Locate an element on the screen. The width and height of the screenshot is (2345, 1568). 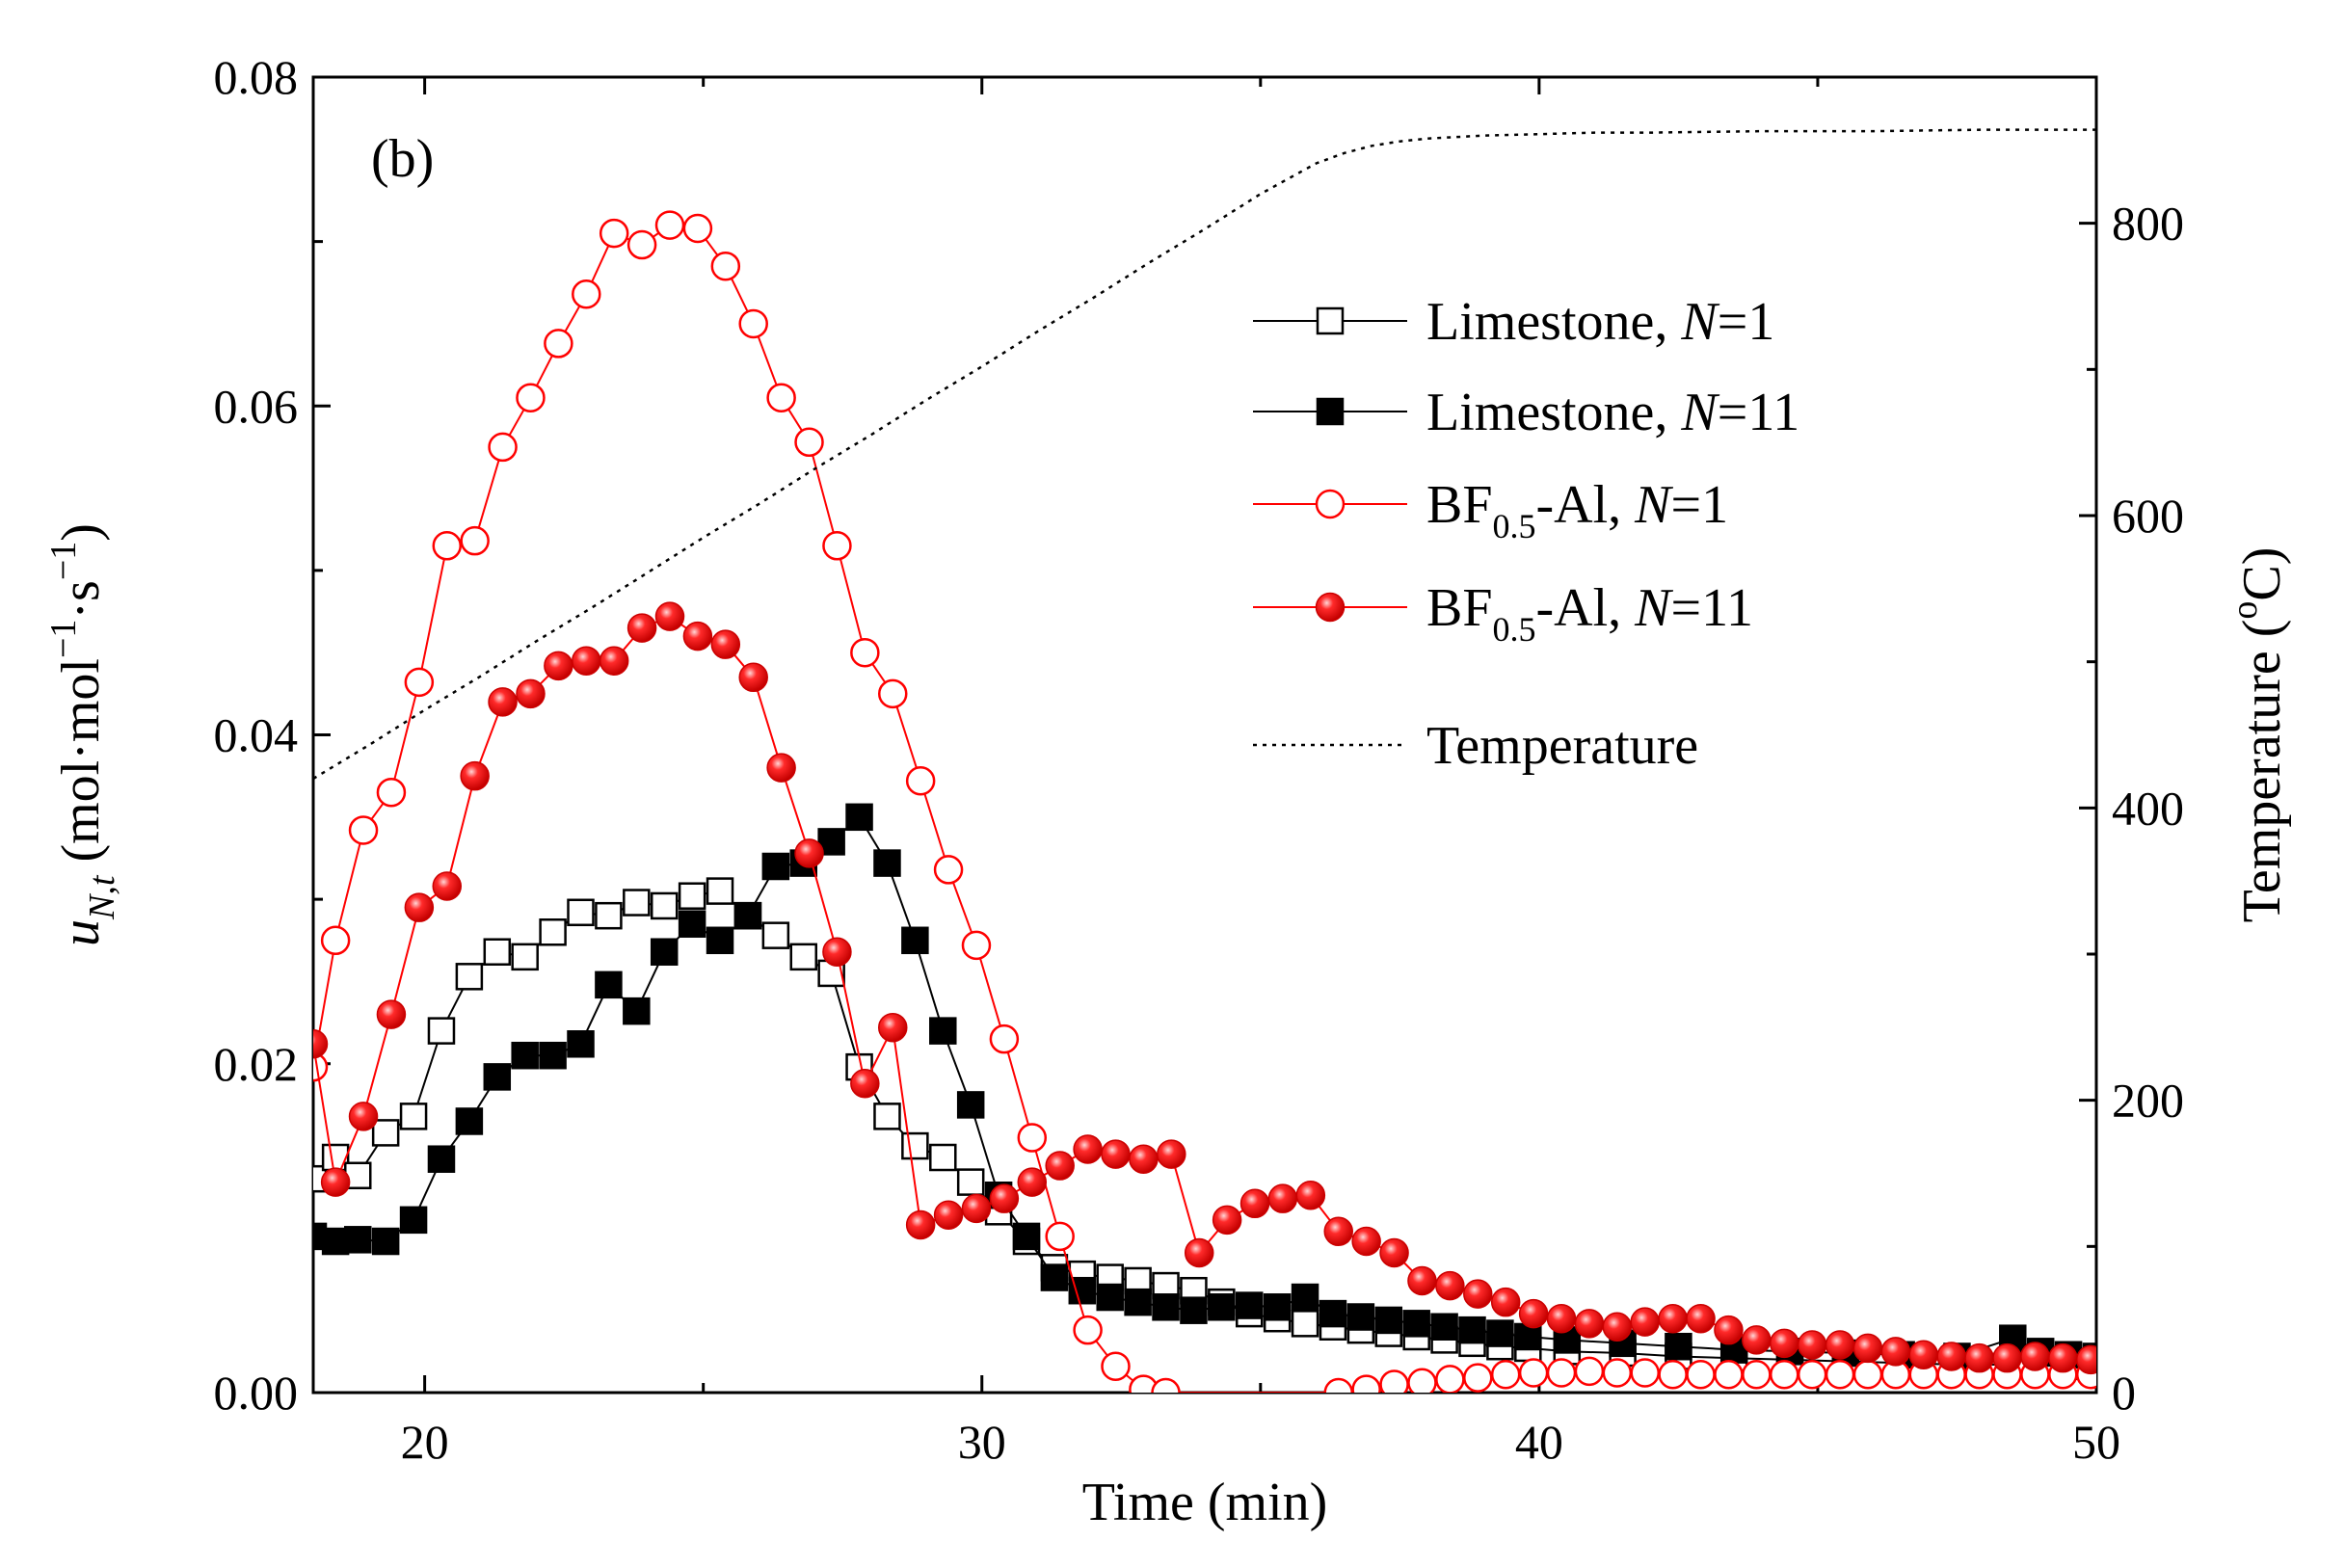
x-axis-title: Time (min) is located at coordinates (1205, 1502).